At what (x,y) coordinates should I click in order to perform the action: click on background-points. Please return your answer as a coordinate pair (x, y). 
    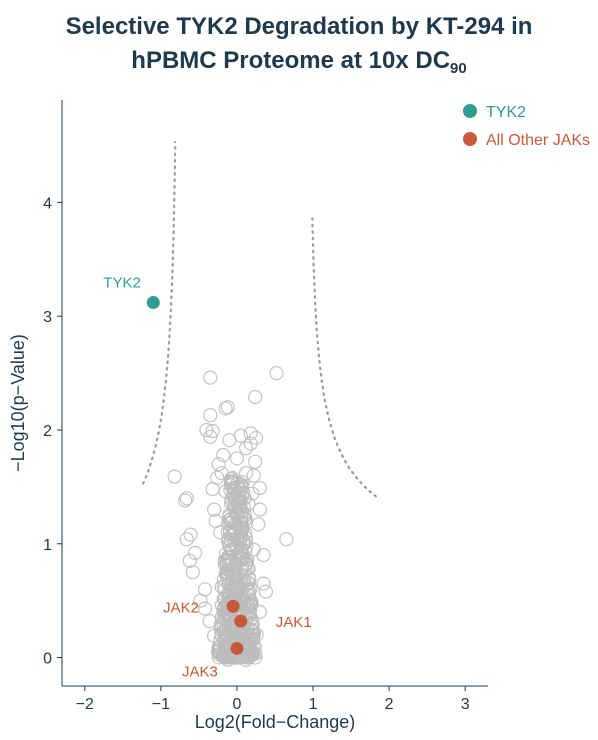
    Looking at the image, I should click on (230, 516).